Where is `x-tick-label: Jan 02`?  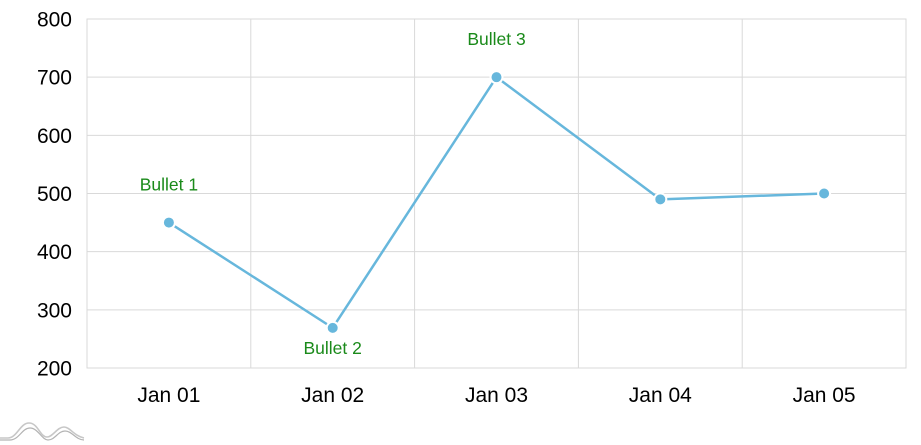
x-tick-label: Jan 02 is located at coordinates (332, 395).